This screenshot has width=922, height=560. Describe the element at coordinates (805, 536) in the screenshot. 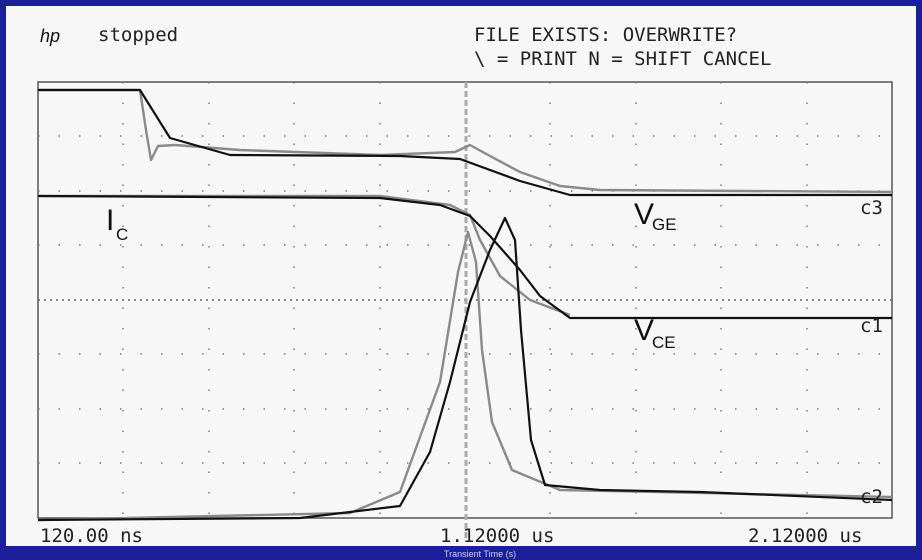

I see `time-label: 2.12000 us` at that location.